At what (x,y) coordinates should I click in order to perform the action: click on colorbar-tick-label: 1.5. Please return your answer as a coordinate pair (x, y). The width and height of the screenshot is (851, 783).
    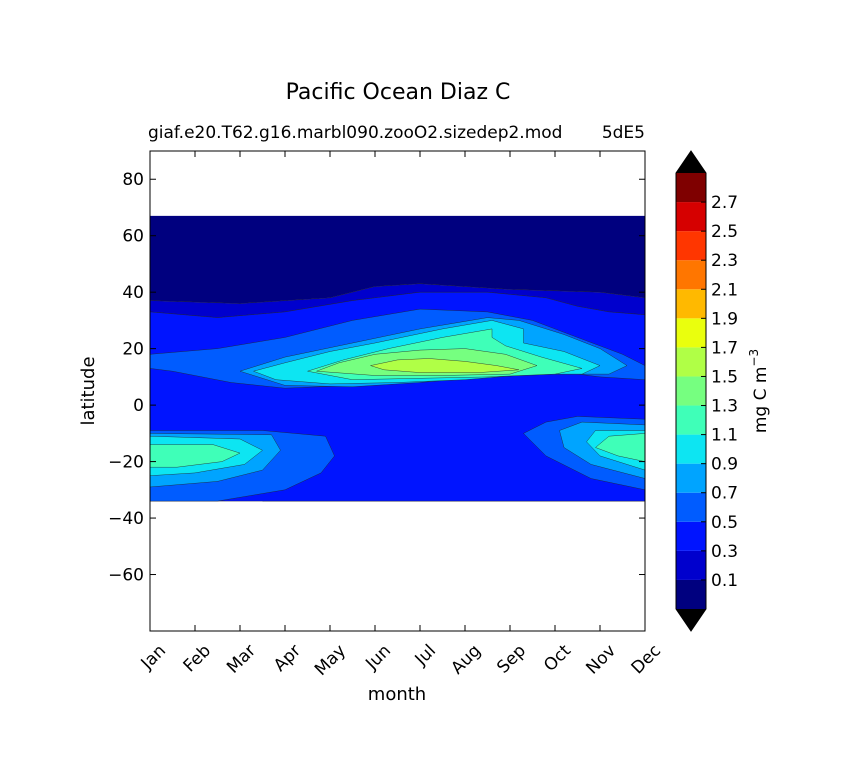
    Looking at the image, I should click on (724, 377).